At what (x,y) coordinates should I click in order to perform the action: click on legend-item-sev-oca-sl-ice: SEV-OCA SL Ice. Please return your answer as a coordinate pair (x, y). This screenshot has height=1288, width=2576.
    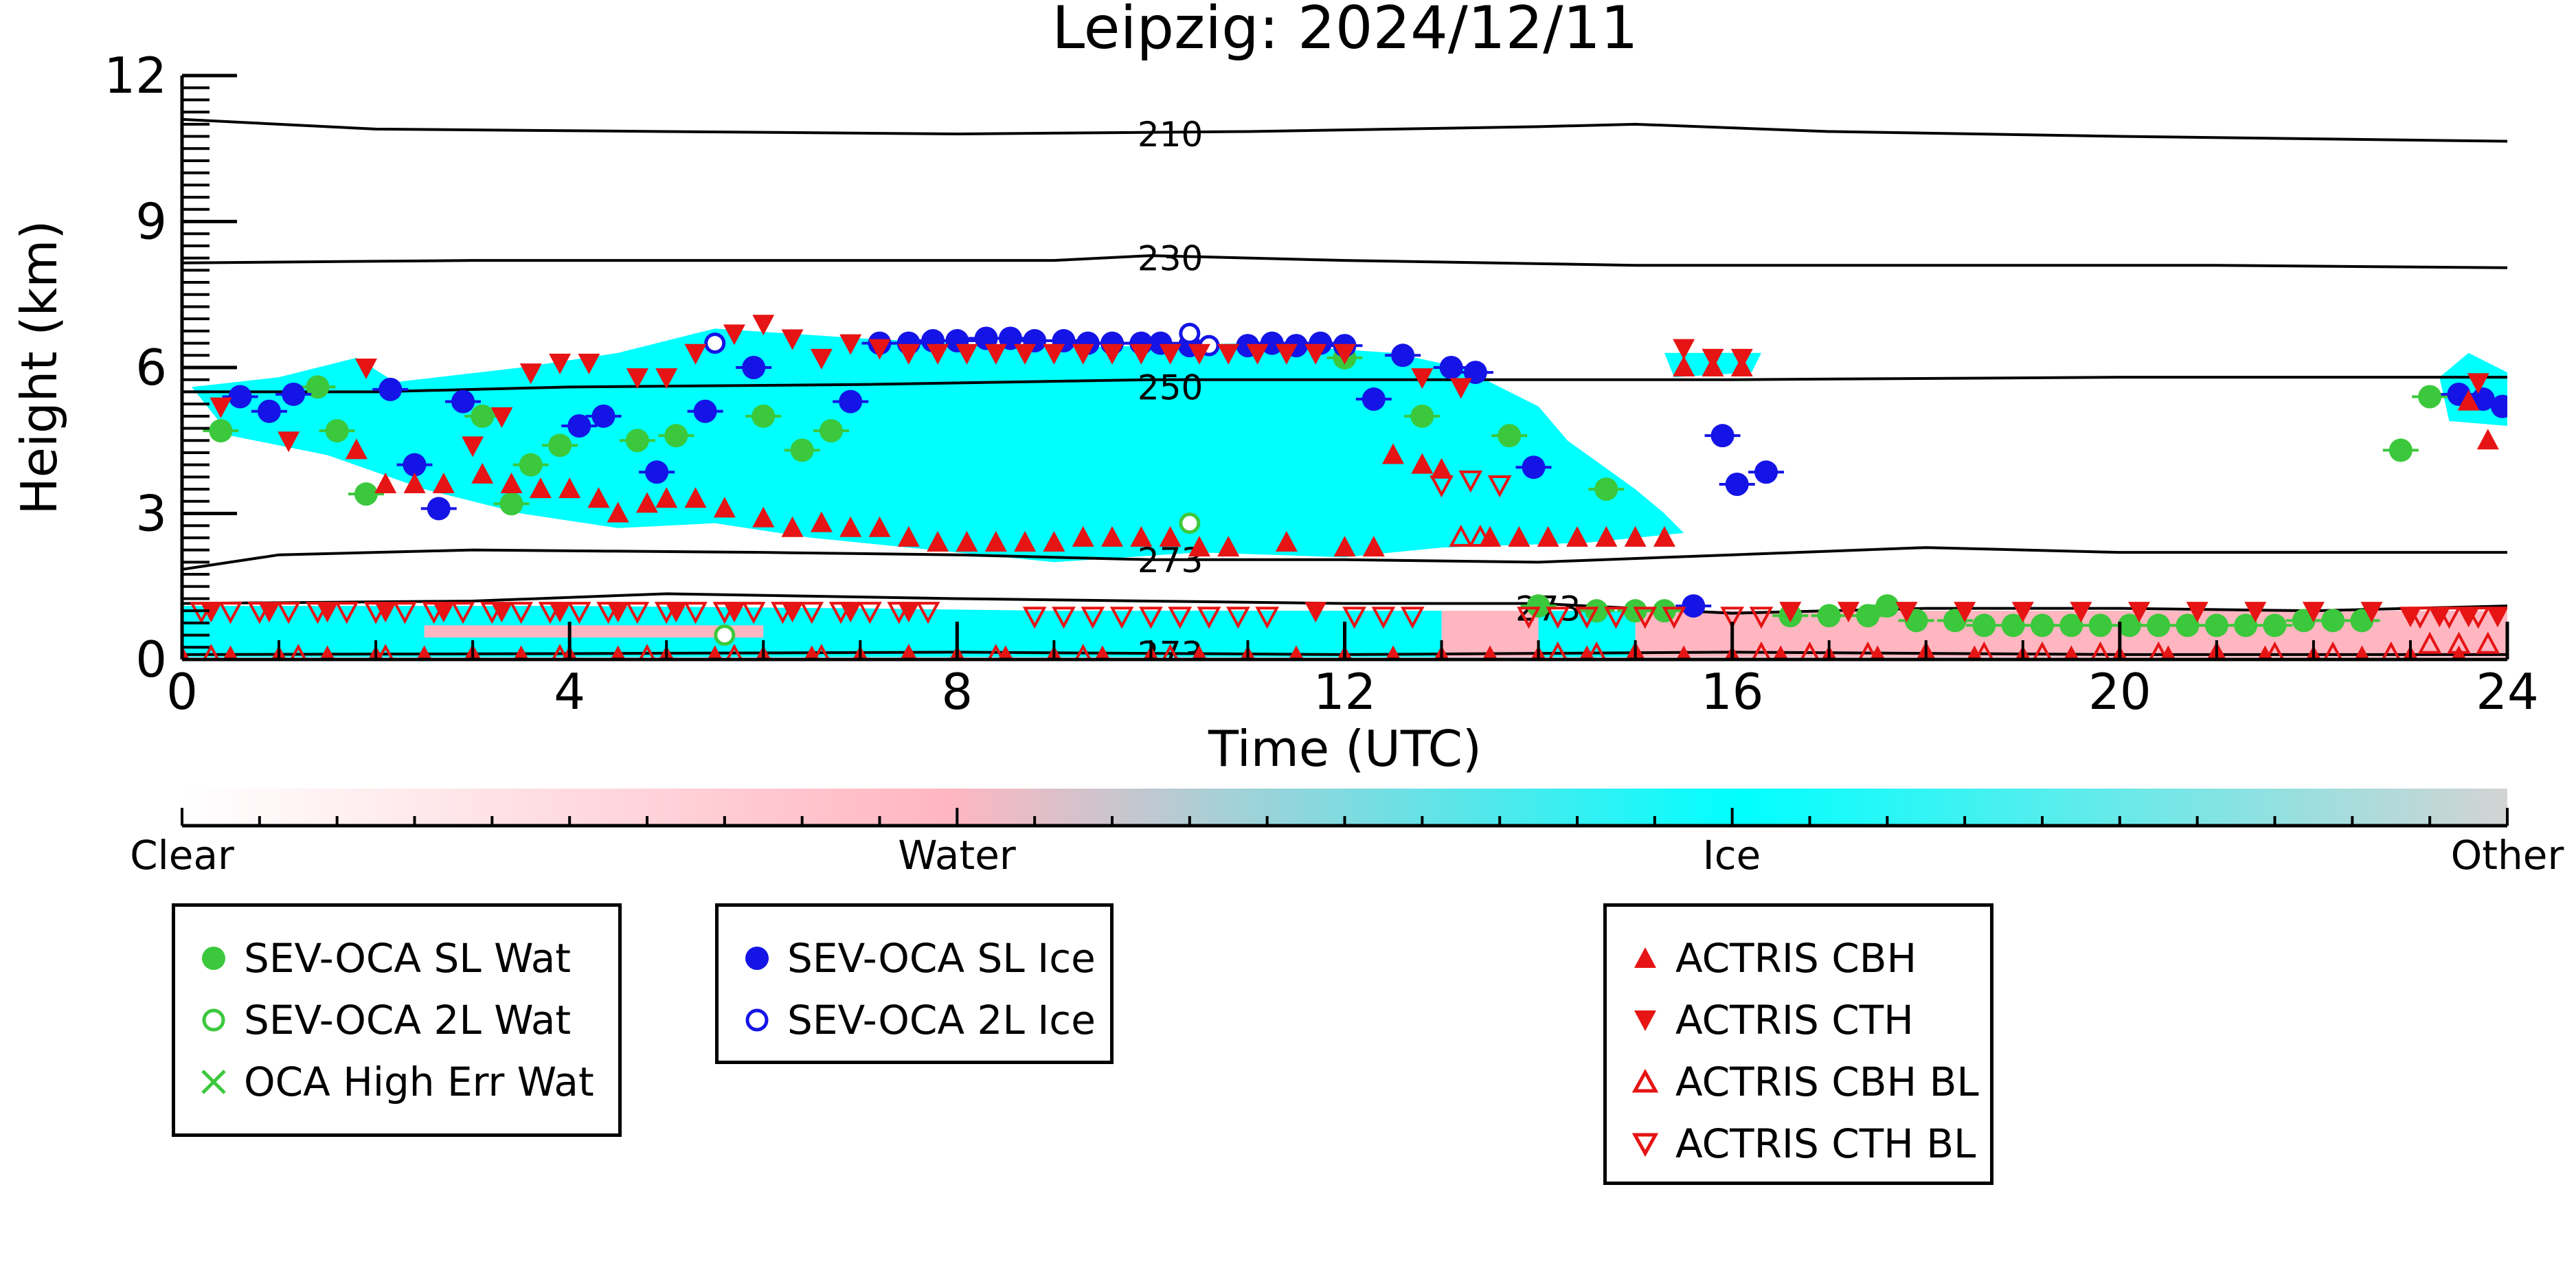
    Looking at the image, I should click on (916, 958).